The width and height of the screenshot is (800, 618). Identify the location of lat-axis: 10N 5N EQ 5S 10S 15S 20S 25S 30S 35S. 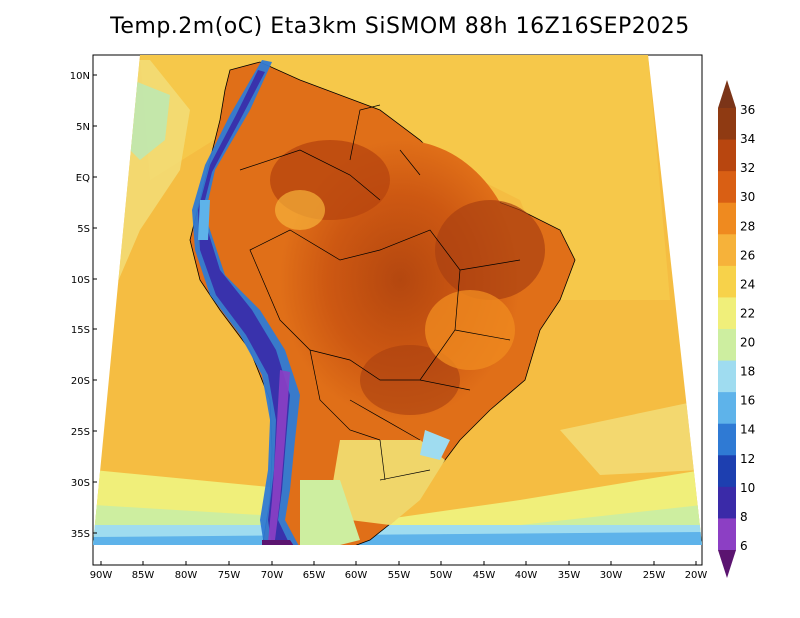
(80, 305).